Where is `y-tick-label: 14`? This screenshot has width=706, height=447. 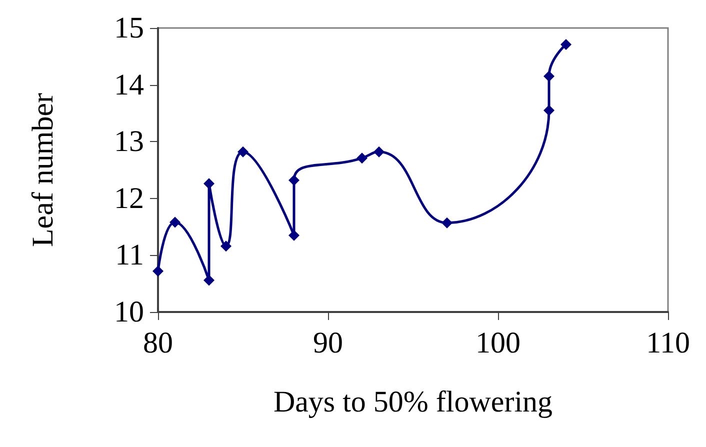
y-tick-label: 14 is located at coordinates (129, 85).